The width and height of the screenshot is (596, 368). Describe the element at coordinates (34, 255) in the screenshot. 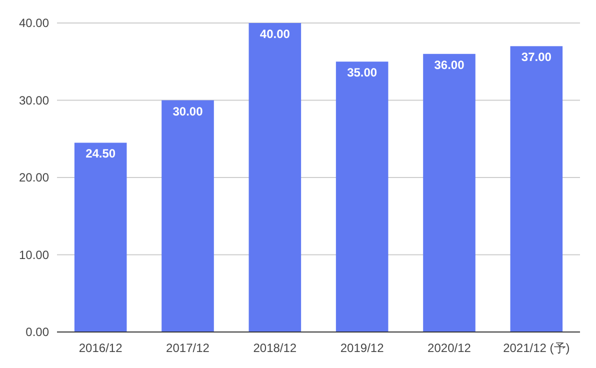

I see `y-tick-label: 10.00` at that location.